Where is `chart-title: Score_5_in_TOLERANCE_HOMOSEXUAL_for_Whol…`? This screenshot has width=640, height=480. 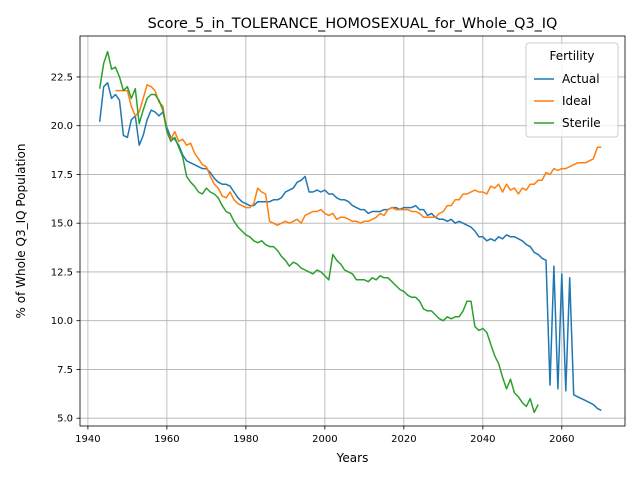
chart-title: Score_5_in_TOLERANCE_HOMOSEXUAL_for_Whol… is located at coordinates (353, 24).